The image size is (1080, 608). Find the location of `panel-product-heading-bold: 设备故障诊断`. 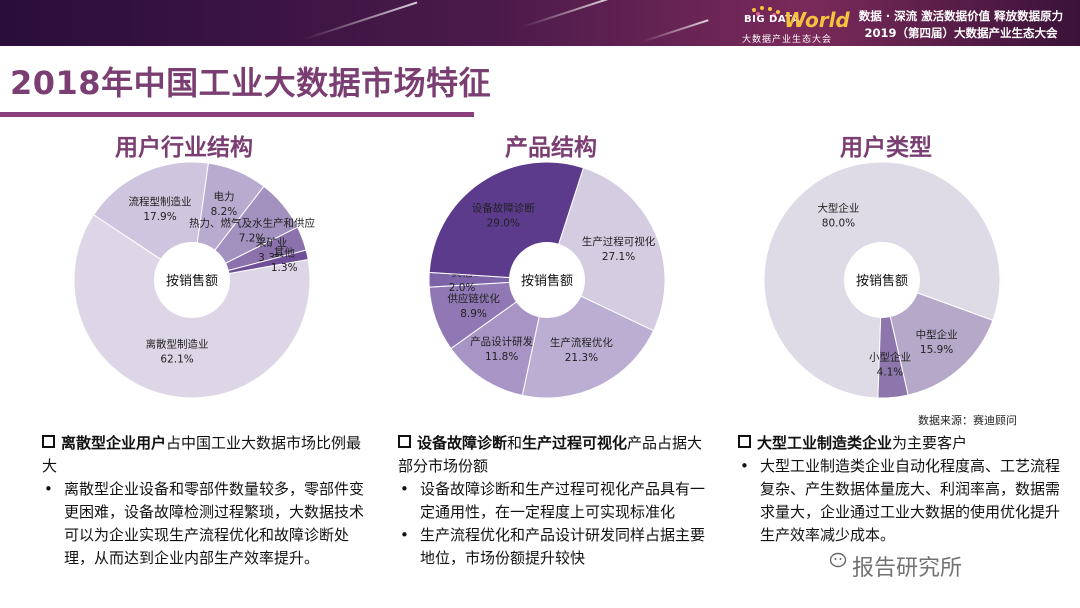

panel-product-heading-bold: 设备故障诊断 is located at coordinates (462, 443).